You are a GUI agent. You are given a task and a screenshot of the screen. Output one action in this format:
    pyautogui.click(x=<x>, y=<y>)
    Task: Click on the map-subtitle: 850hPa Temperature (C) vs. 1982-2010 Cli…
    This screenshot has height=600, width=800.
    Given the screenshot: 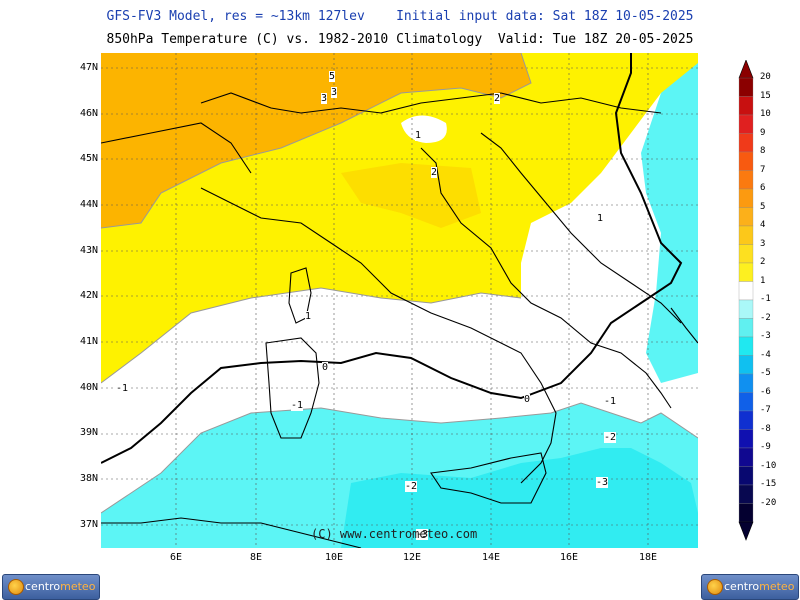 What is the action you would take?
    pyautogui.click(x=400, y=39)
    